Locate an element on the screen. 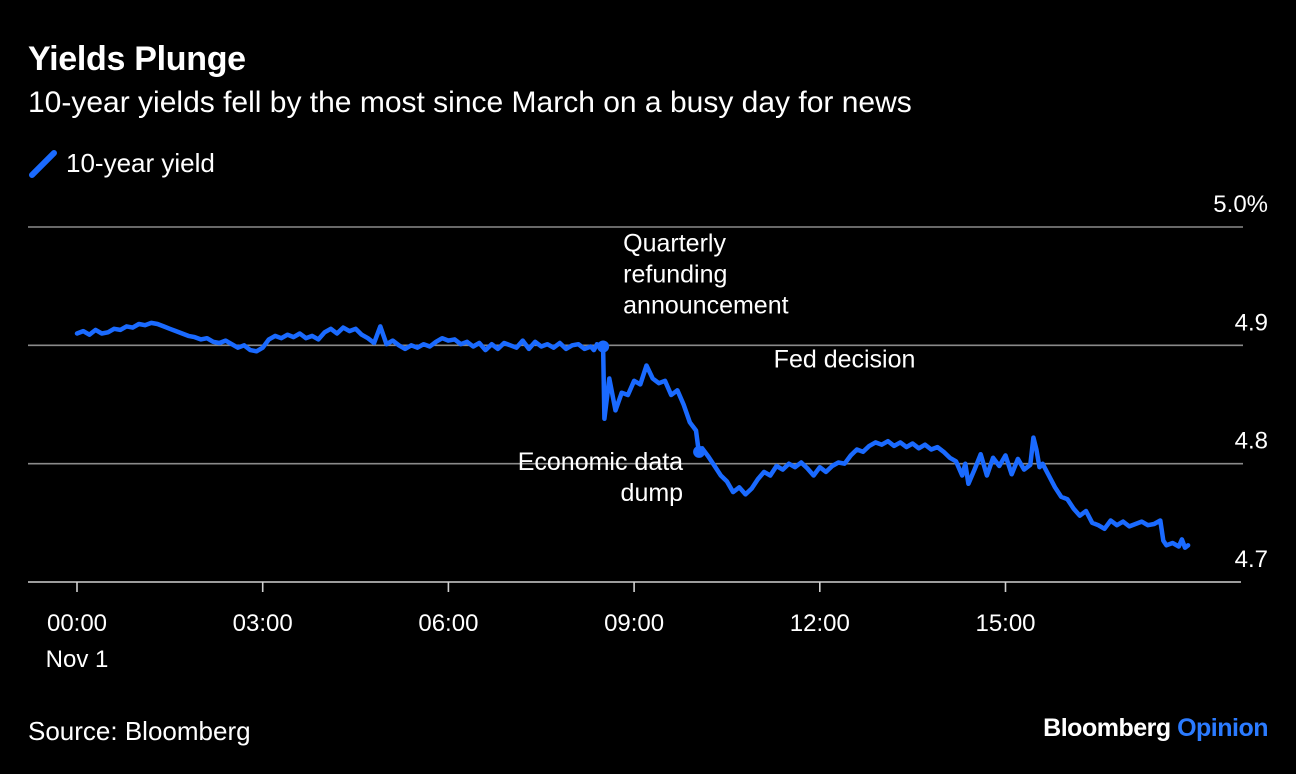 This screenshot has height=774, width=1296. legend-line-icon is located at coordinates (43, 163).